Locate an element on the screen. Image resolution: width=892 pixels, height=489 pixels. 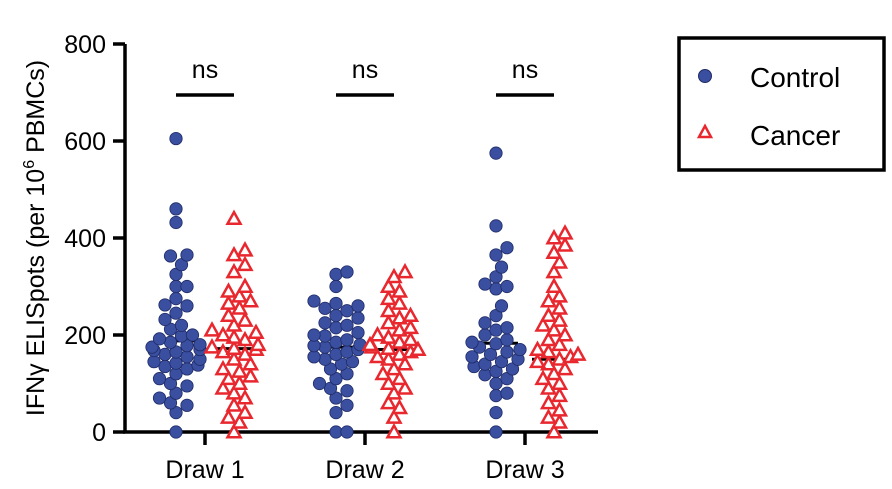
legend-marker-cancer is located at coordinates (705, 131).